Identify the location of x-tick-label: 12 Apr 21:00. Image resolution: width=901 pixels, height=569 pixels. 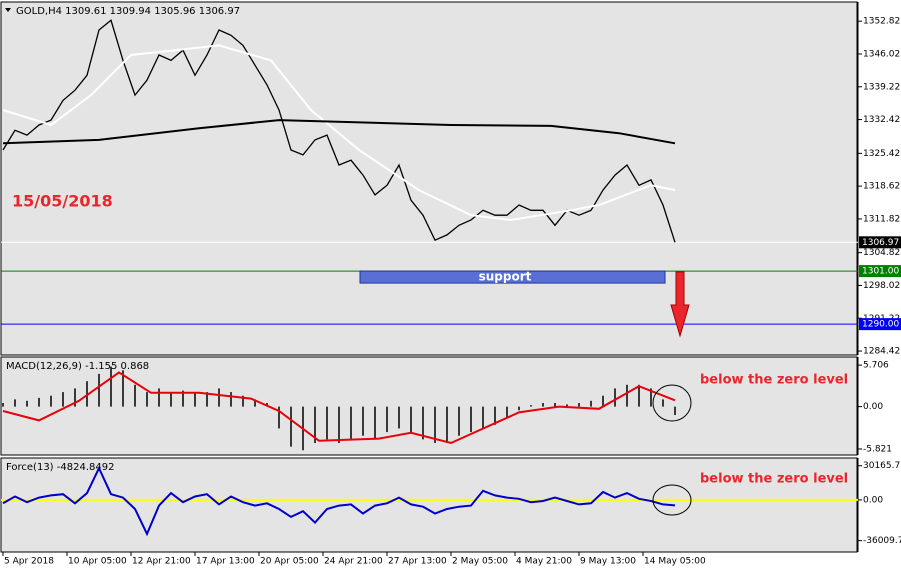
(161, 562).